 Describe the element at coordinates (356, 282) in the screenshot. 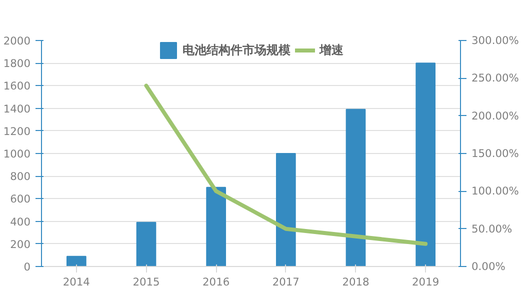

I see `x-tick-label: 2018` at that location.